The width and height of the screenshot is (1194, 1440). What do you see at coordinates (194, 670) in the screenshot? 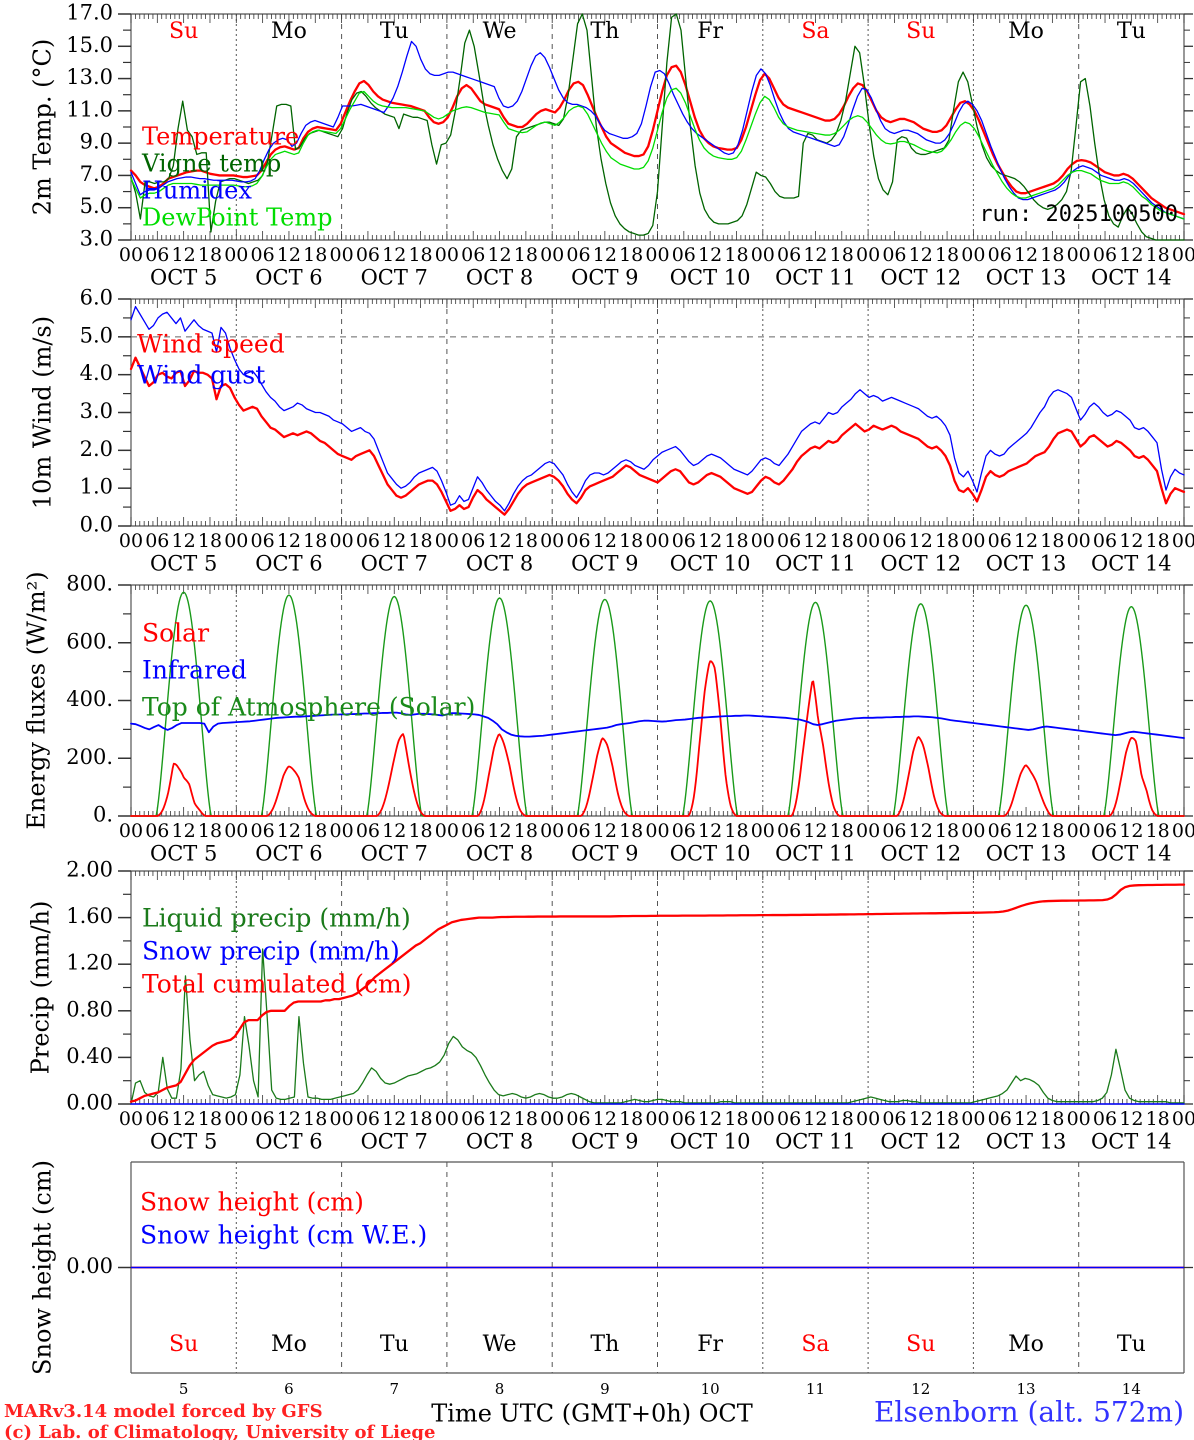
I see `legend-energy_fluxes-1: Infrared` at bounding box center [194, 670].